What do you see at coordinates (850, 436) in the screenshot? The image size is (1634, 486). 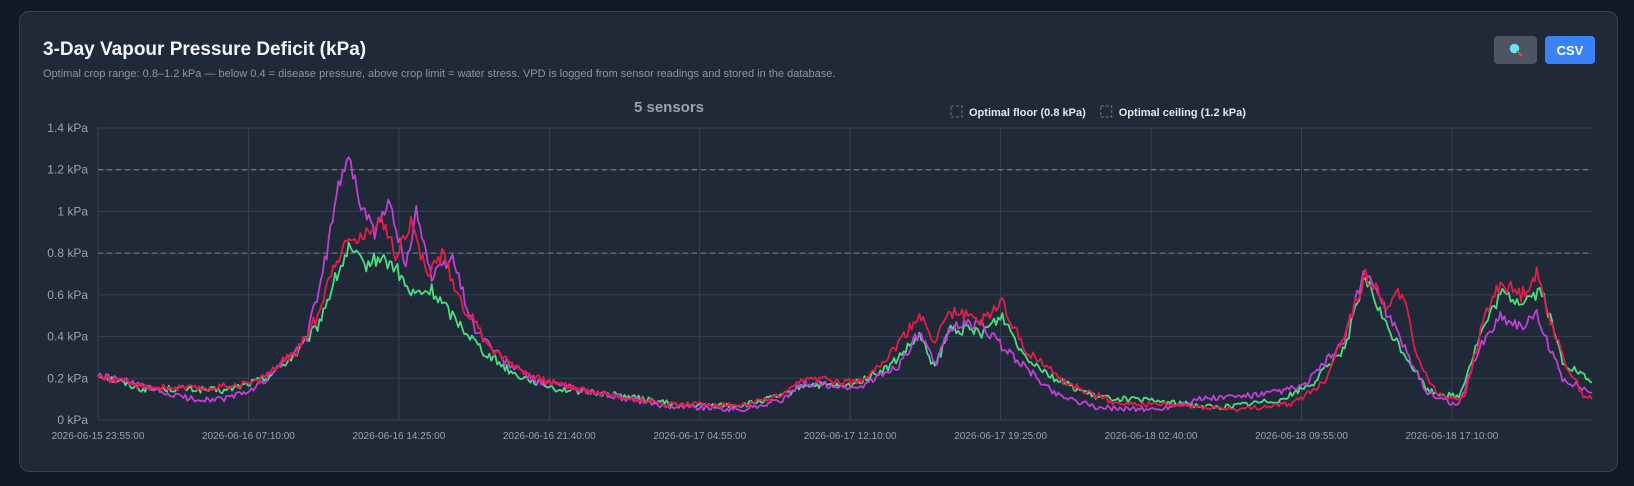 I see `x-tick-label: 2026-06-17 12:10:00` at bounding box center [850, 436].